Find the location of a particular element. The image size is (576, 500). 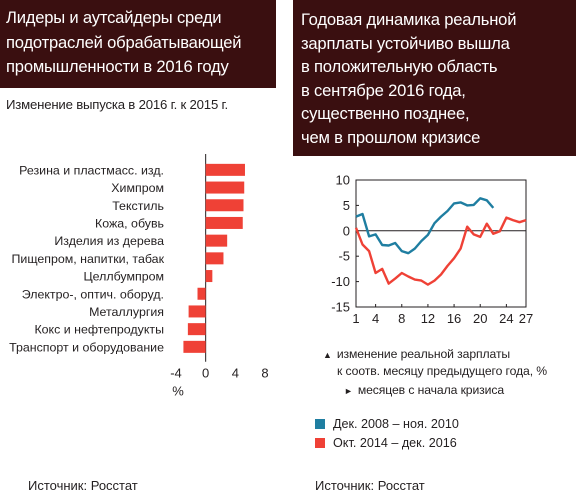

legend-item-blue: Дек. 2008 – ноя. 2010 is located at coordinates (387, 424).